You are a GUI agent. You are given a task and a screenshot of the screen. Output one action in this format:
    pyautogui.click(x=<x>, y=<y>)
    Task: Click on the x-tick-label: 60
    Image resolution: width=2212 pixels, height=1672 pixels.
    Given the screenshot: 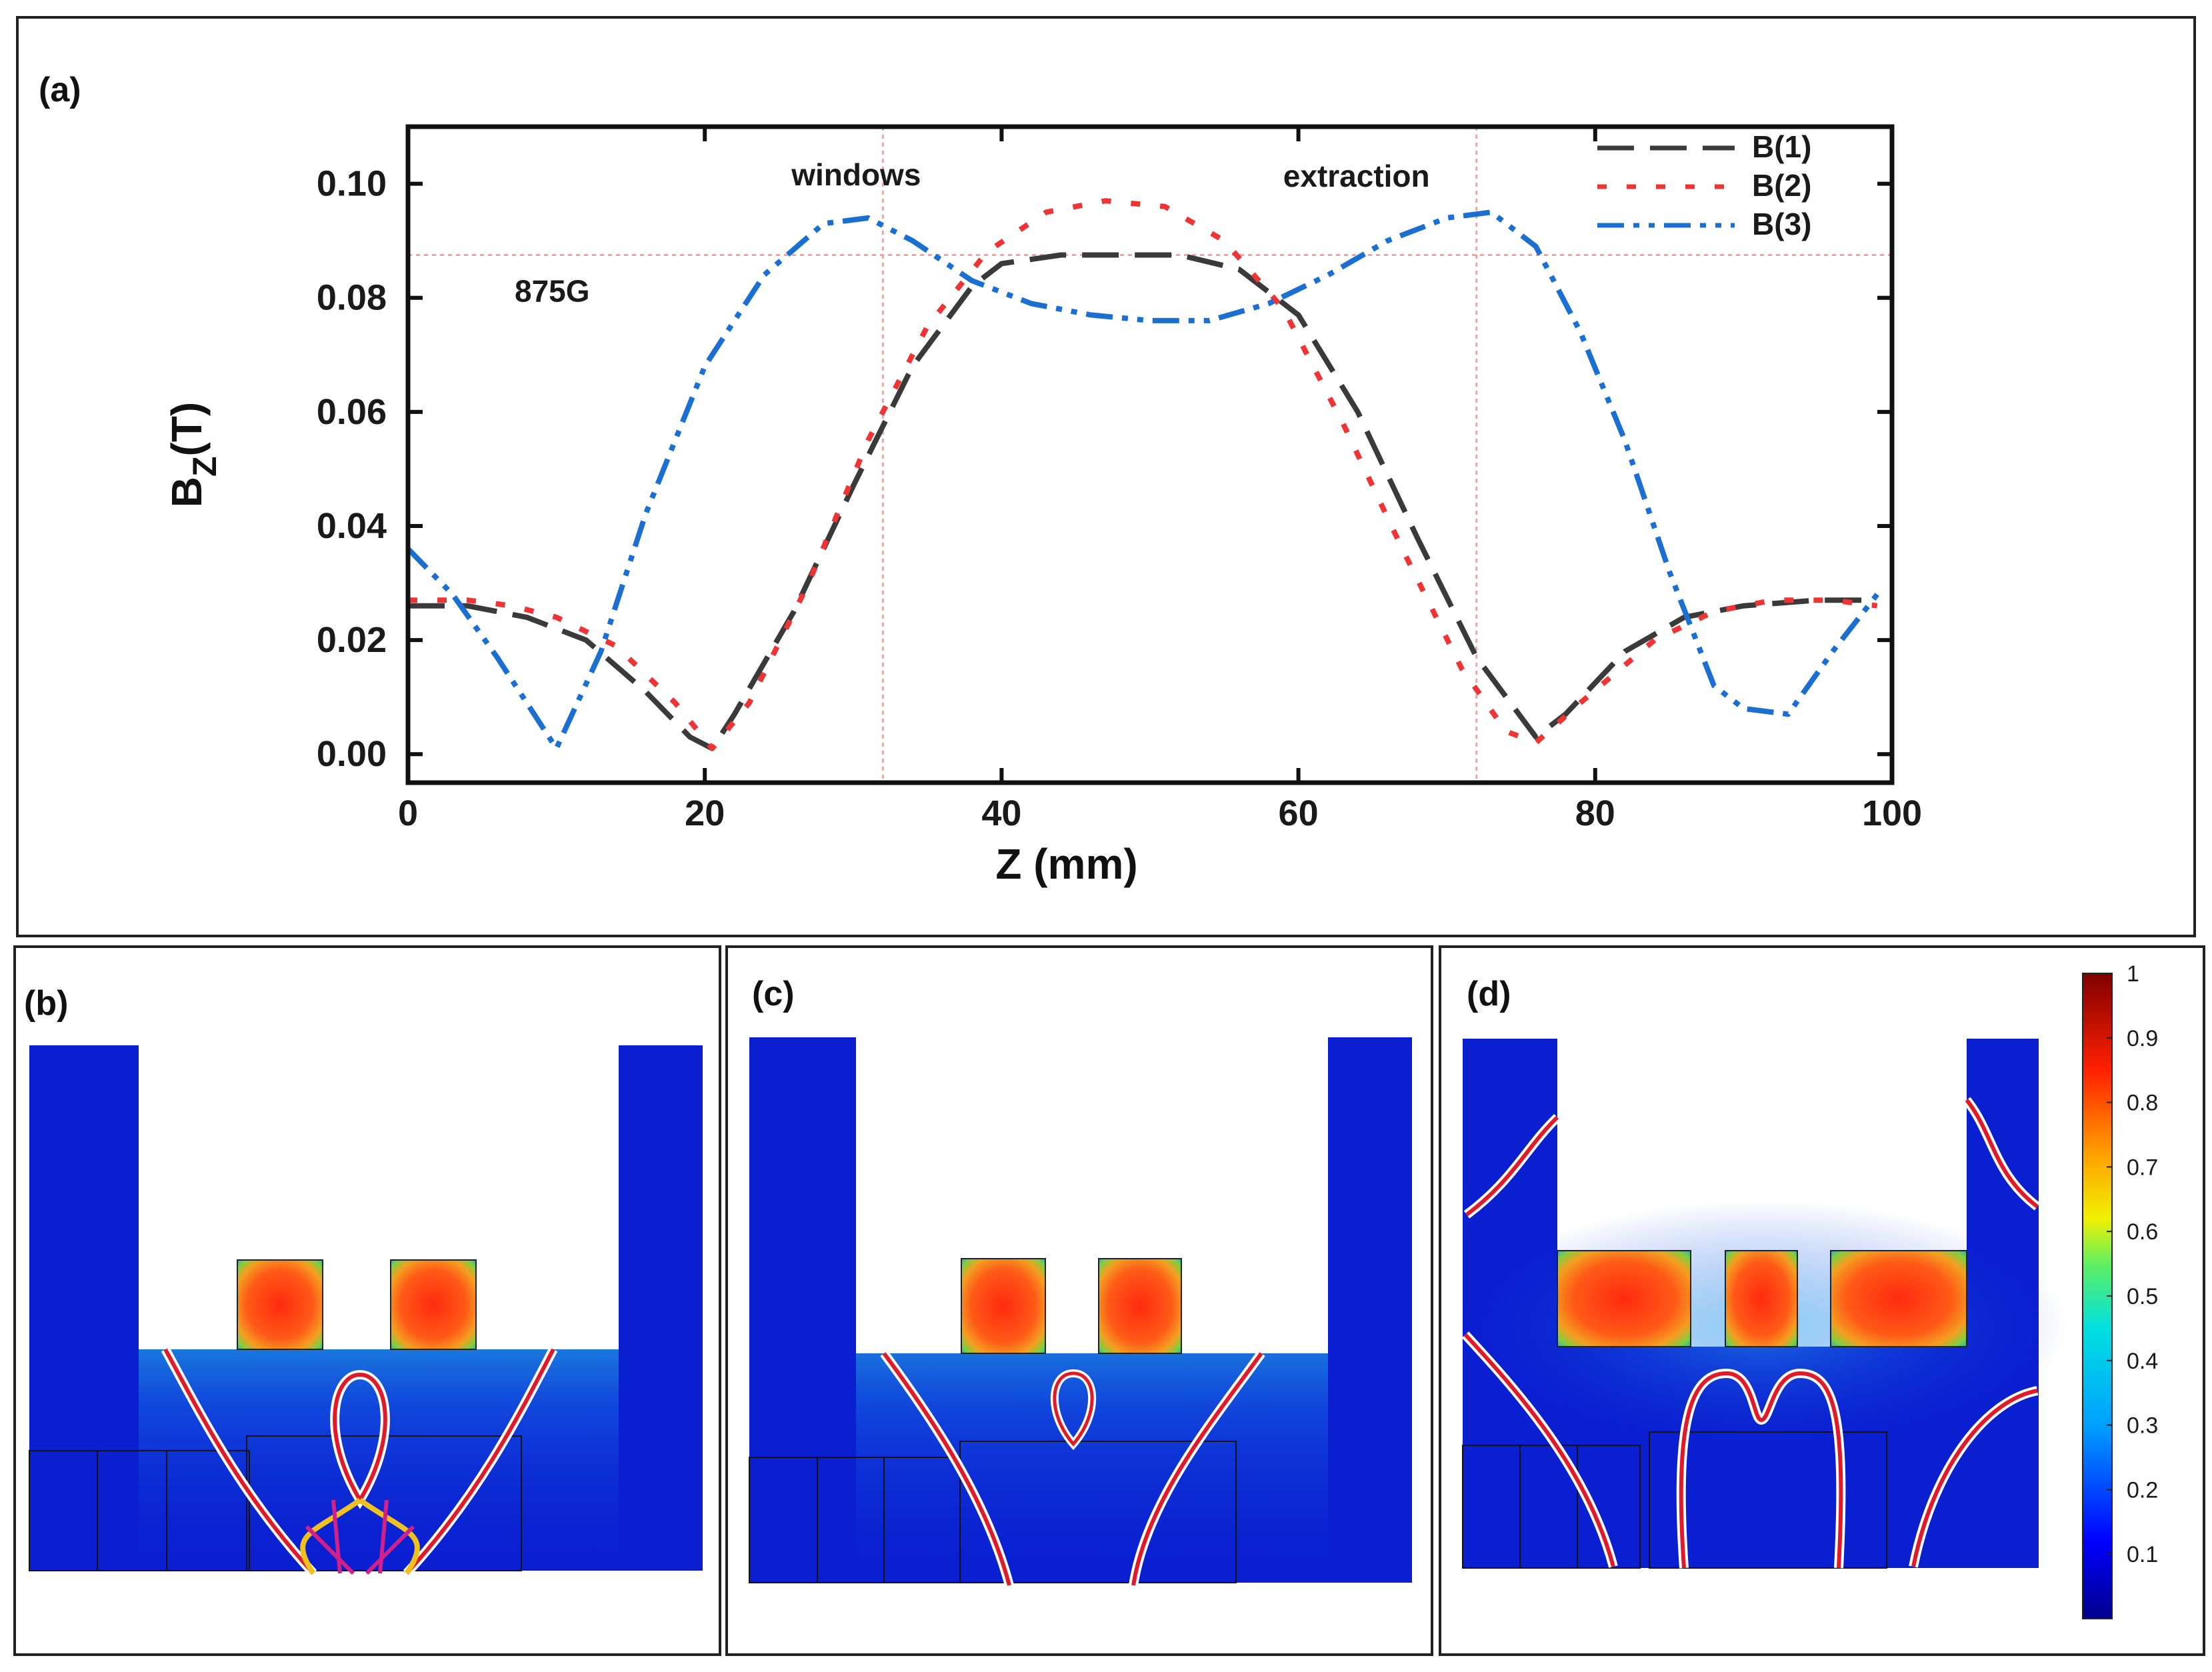 What is the action you would take?
    pyautogui.click(x=1299, y=813)
    